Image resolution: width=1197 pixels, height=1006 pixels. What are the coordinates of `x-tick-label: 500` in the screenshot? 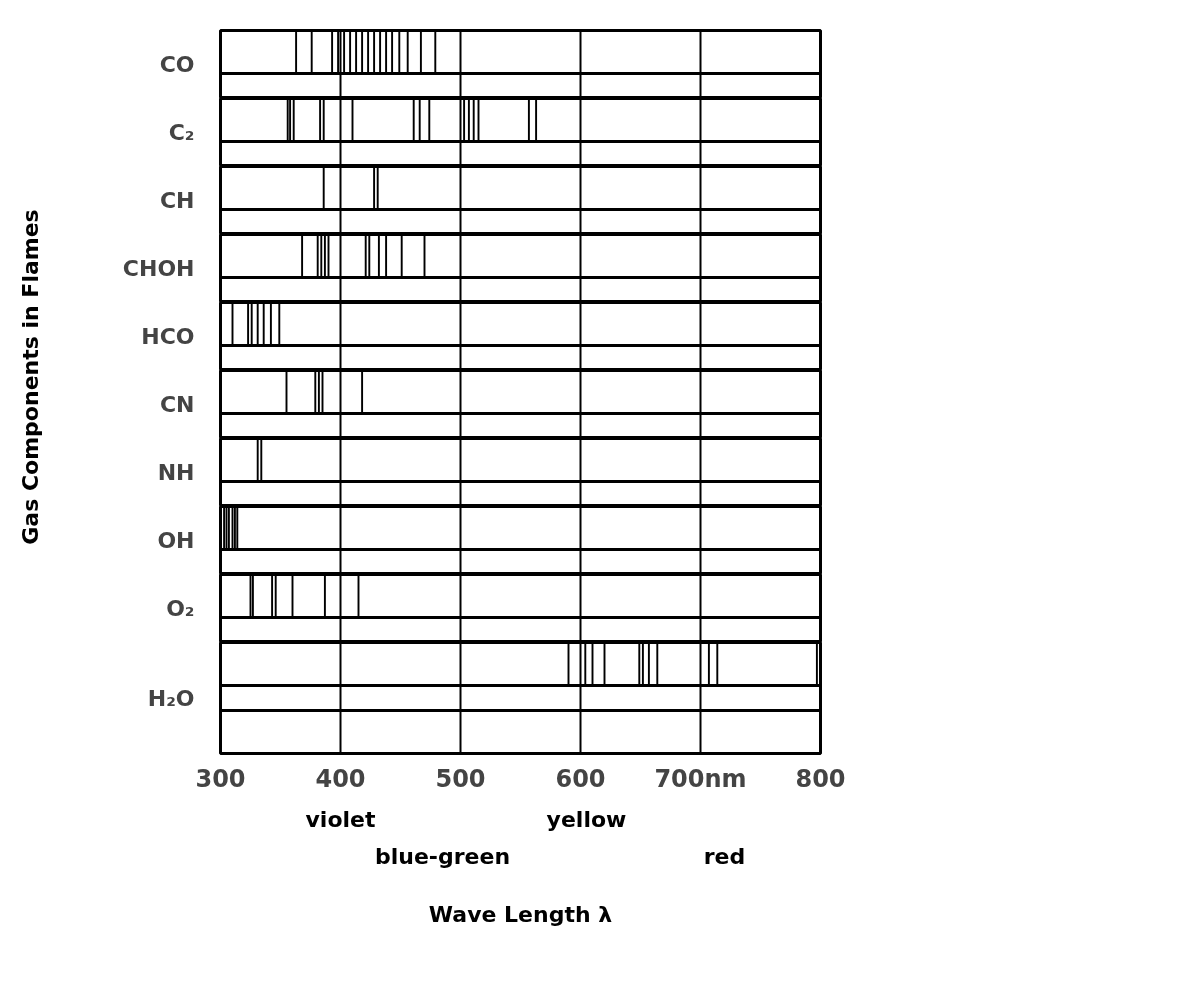 It's located at (460, 778).